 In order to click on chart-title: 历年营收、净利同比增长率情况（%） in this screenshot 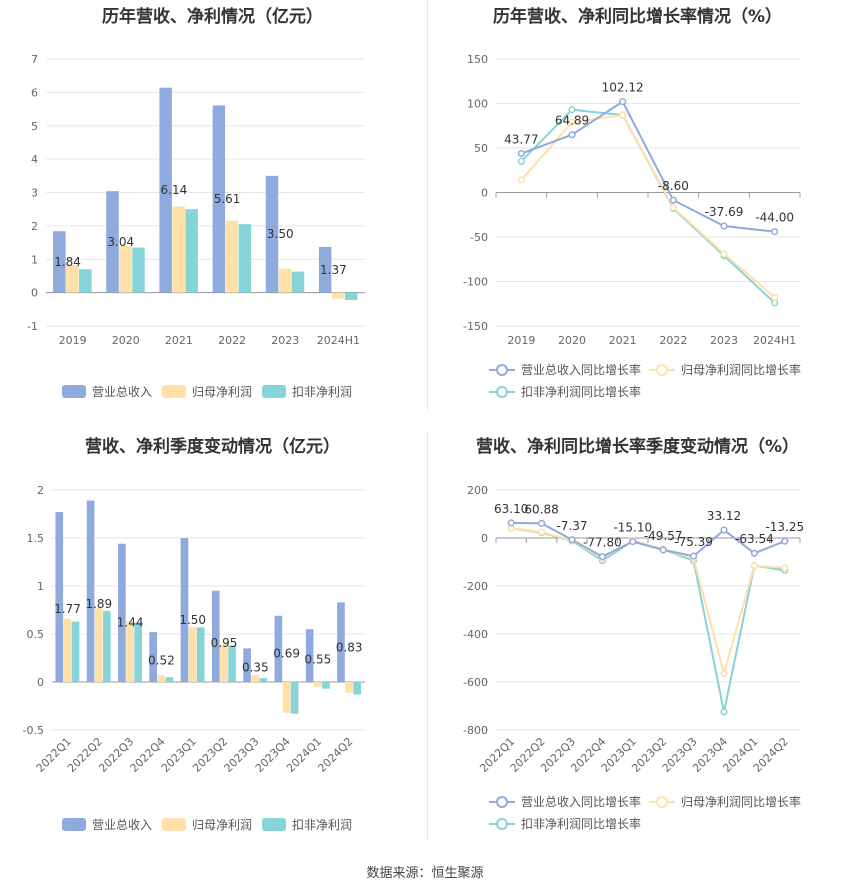, I will do `click(637, 17)`.